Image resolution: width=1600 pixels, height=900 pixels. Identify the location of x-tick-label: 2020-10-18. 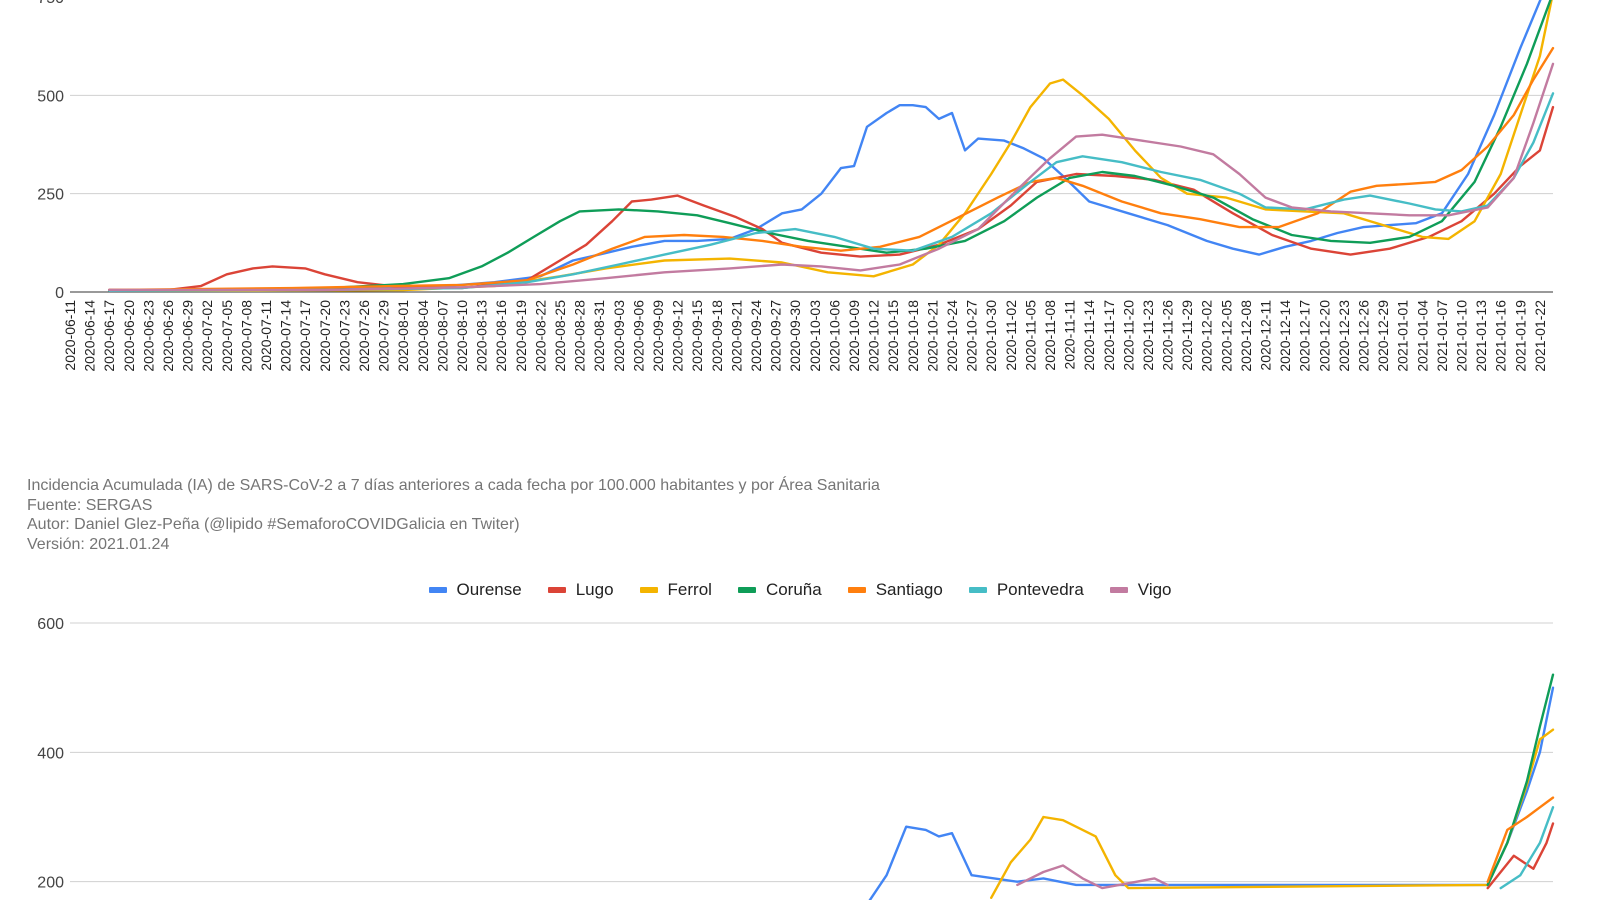
(913, 336).